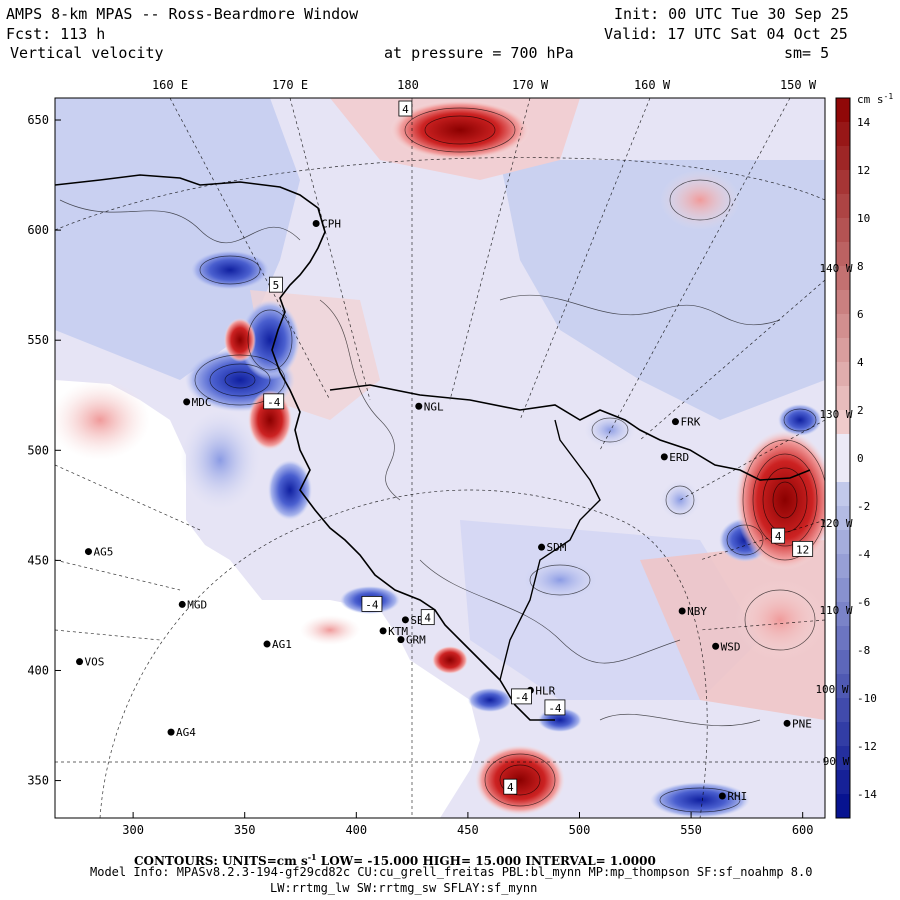 The height and width of the screenshot is (900, 900). What do you see at coordinates (38, 781) in the screenshot?
I see `y-tick-label: 350` at bounding box center [38, 781].